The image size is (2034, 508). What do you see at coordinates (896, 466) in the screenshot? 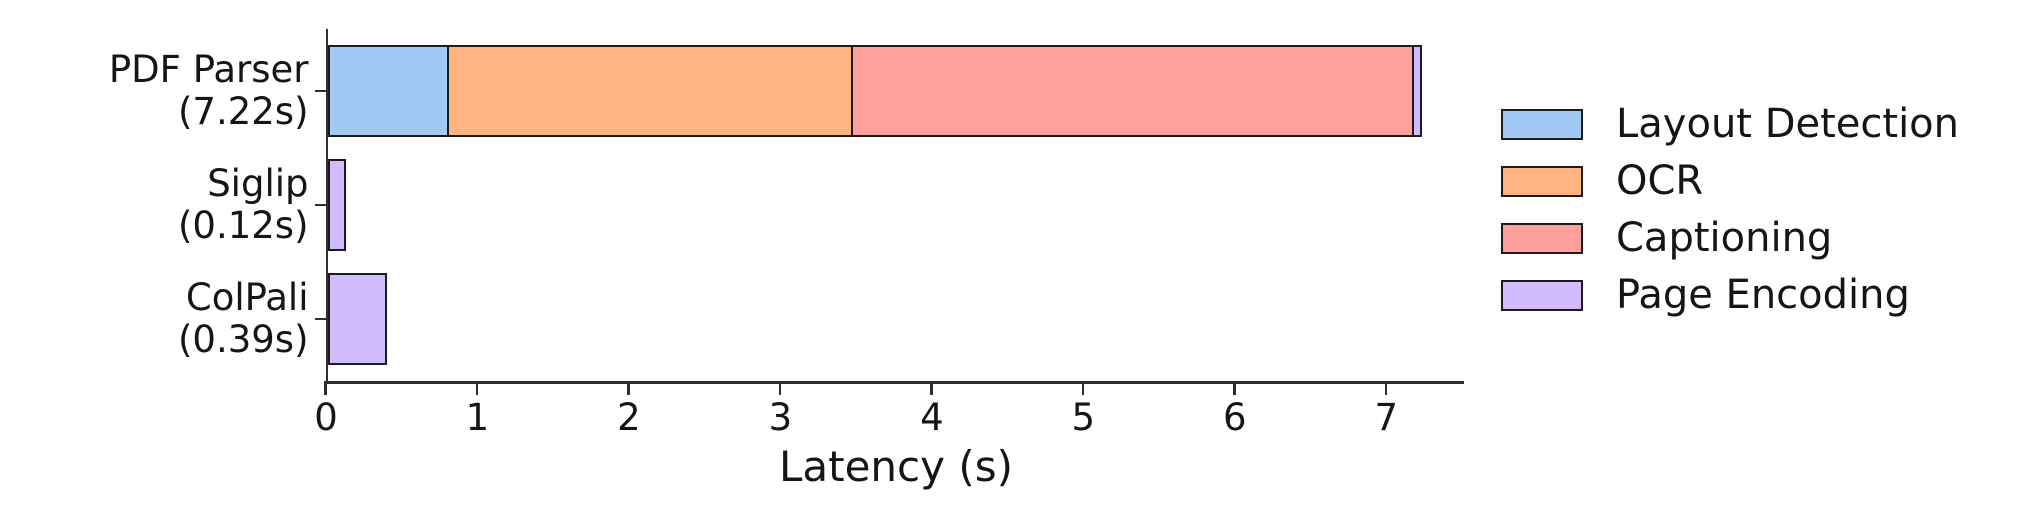
I see `x-axis-title: Latency (s)` at bounding box center [896, 466].